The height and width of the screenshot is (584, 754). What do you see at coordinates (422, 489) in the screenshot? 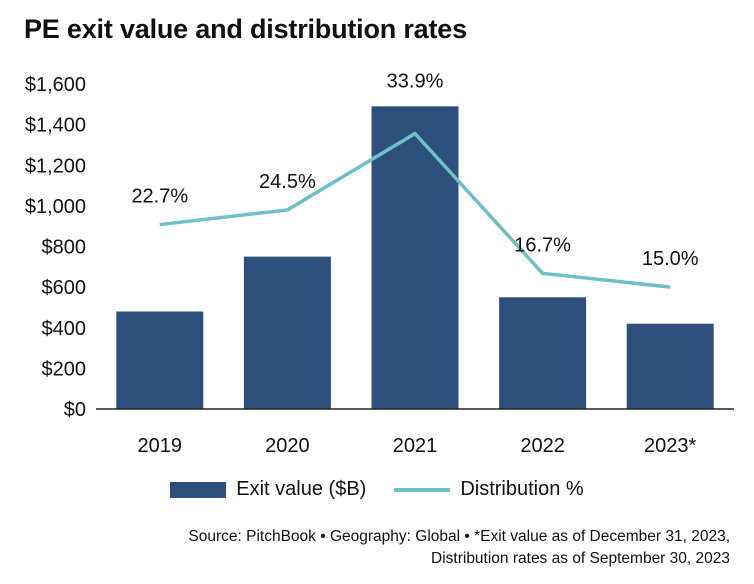
I see `legend-swatch-line` at bounding box center [422, 489].